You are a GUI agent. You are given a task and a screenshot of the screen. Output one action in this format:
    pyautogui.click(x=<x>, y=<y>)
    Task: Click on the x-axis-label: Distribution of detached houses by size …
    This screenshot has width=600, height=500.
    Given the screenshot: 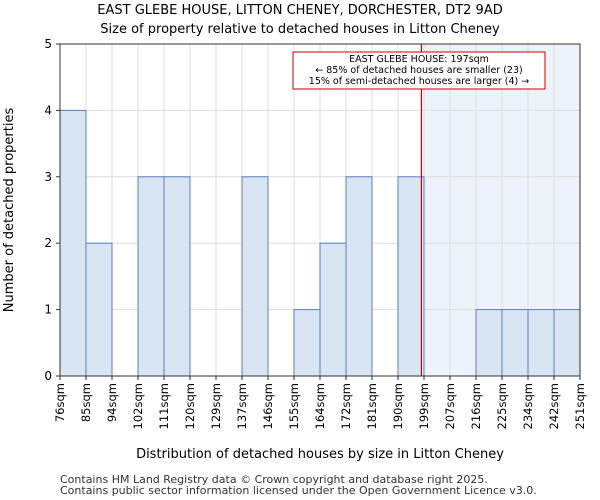 What is the action you would take?
    pyautogui.click(x=320, y=454)
    